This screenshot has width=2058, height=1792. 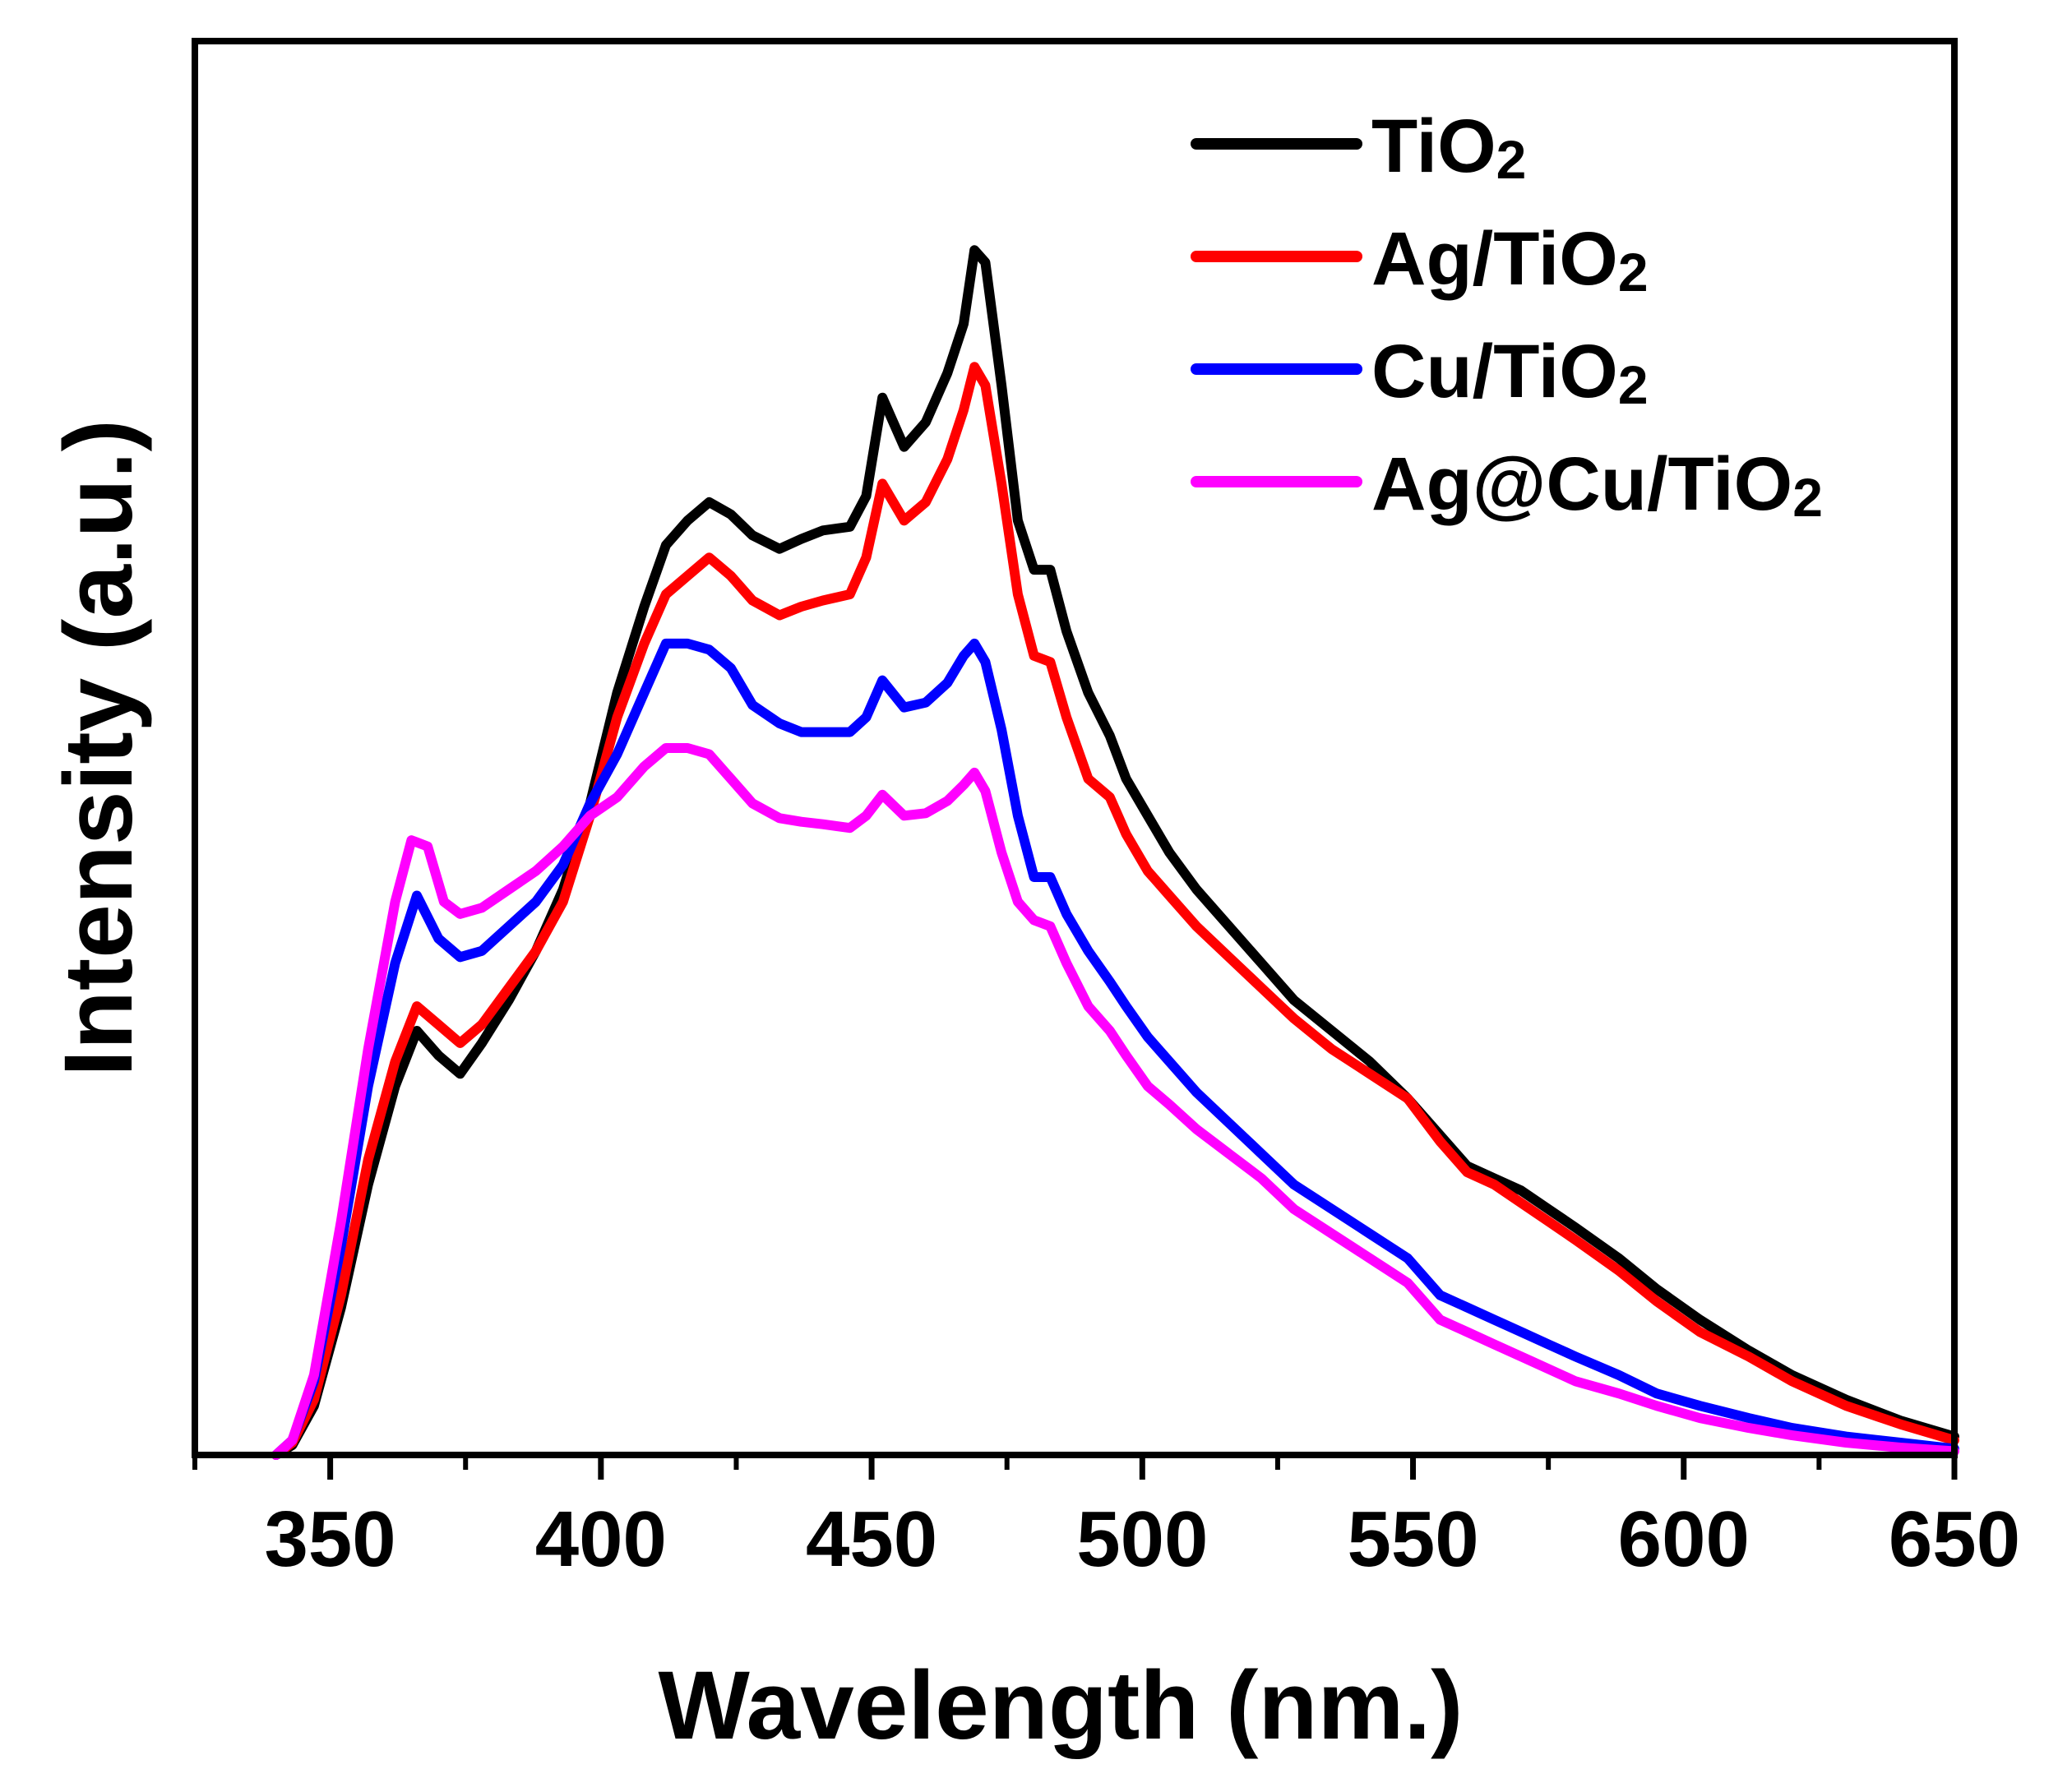 What do you see at coordinates (1061, 1706) in the screenshot?
I see `x-axis-title: Wavelength (nm.)` at bounding box center [1061, 1706].